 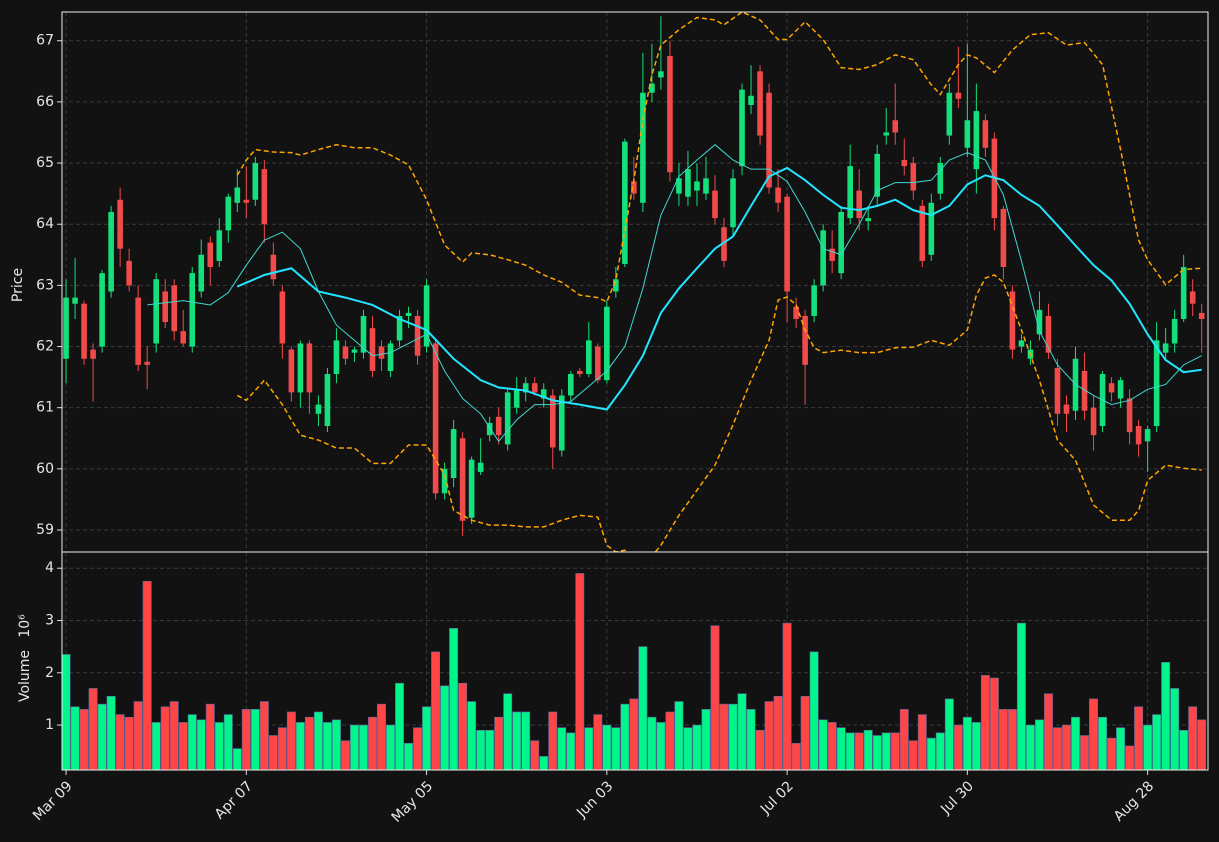 What do you see at coordinates (45, 163) in the screenshot?
I see `y-tick-label: 65` at bounding box center [45, 163].